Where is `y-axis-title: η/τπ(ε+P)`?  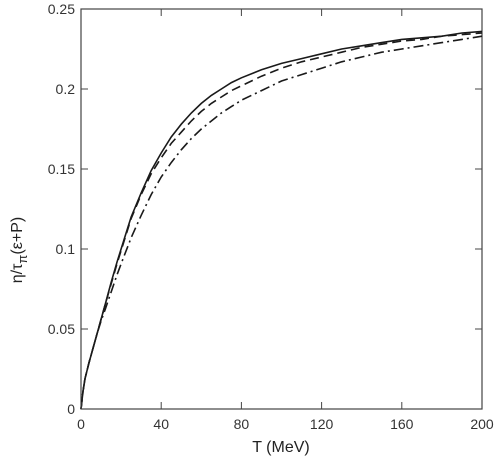 y-axis-title: η/τπ(ε+P) is located at coordinates (19, 250).